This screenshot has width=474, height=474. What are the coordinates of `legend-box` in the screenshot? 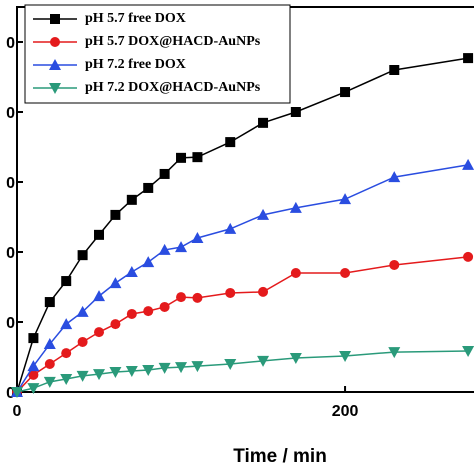 It's located at (157, 54).